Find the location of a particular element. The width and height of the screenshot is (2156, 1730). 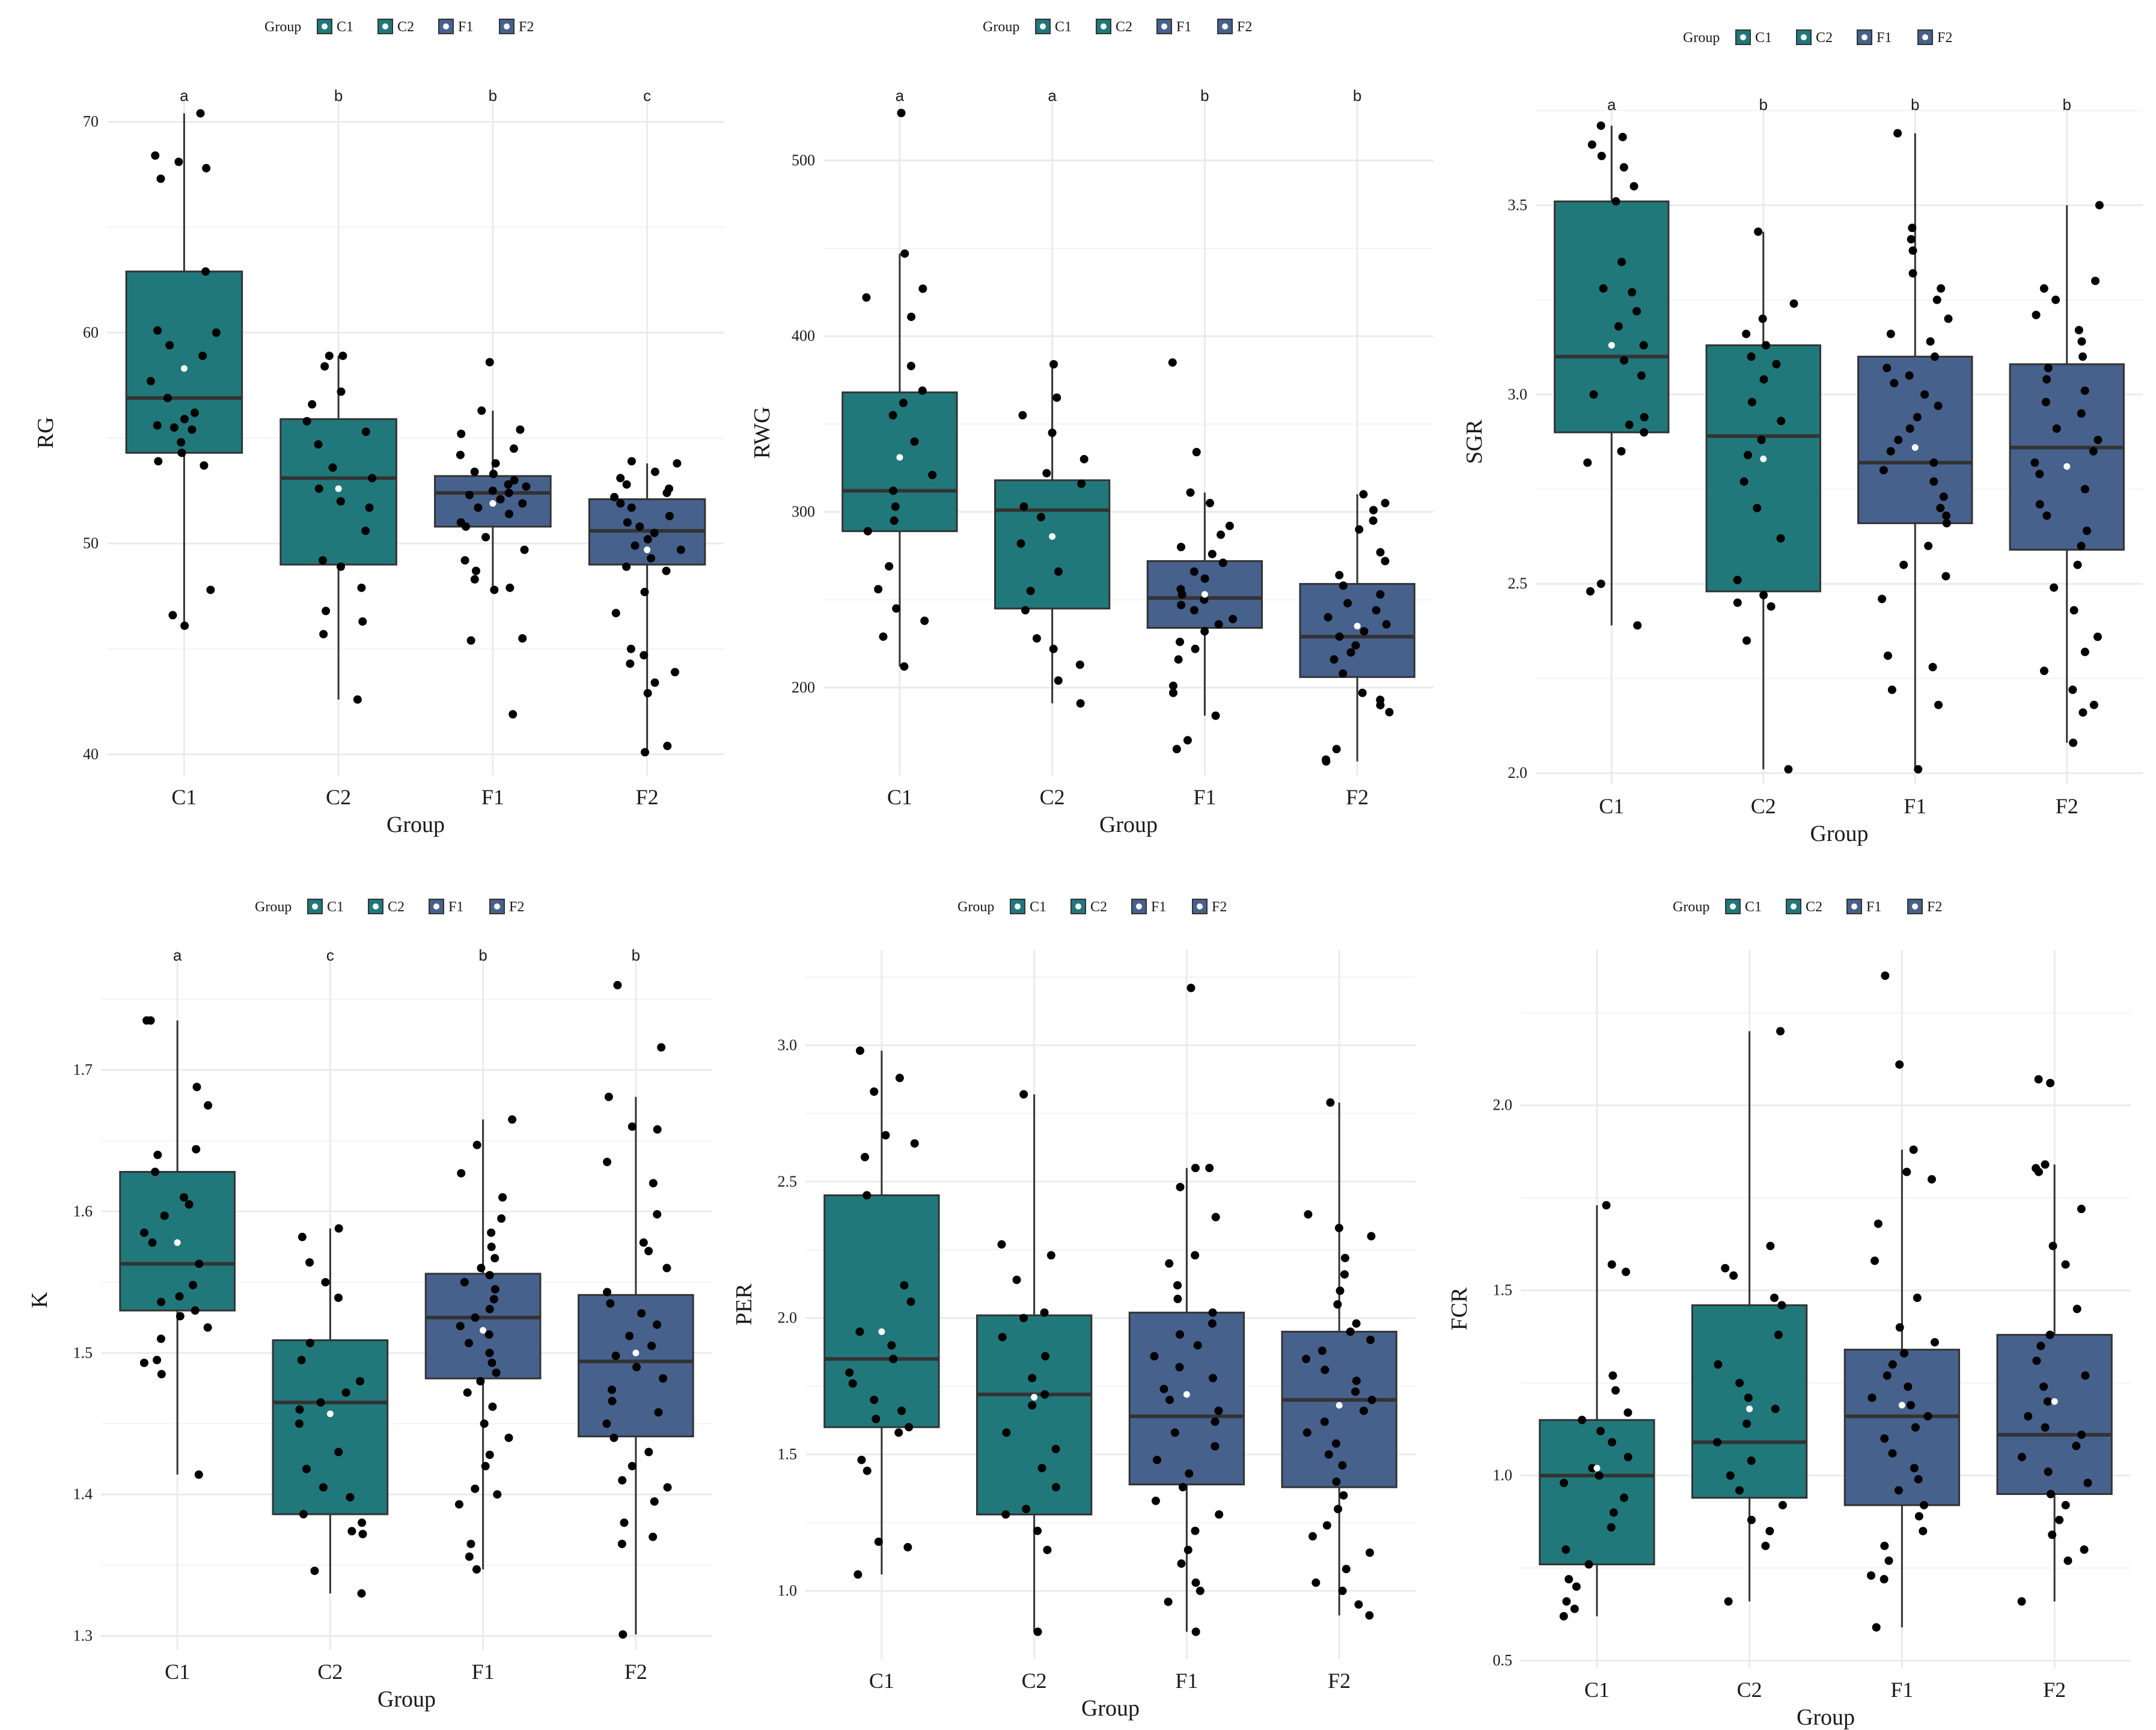

points-f1 is located at coordinates (1902, 1301).